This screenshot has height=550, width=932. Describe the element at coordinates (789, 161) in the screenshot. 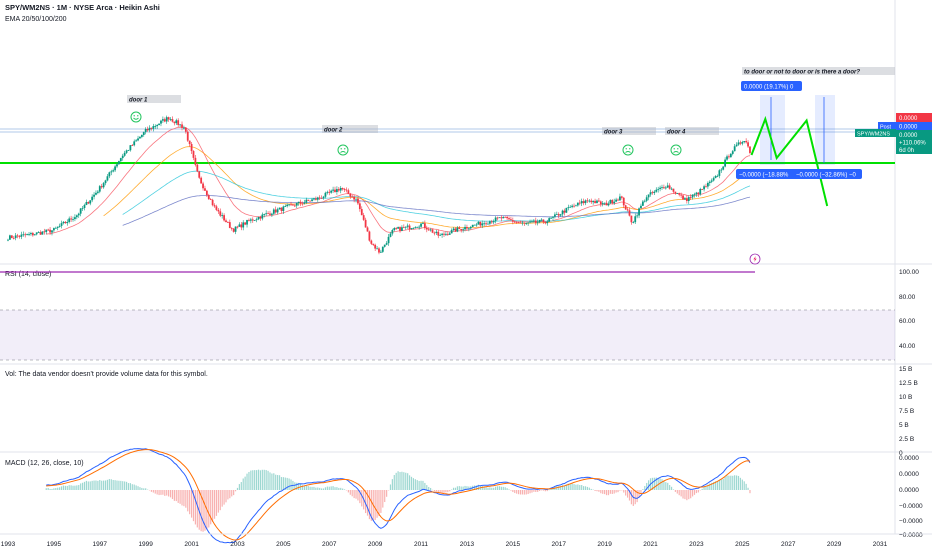

I see `projection-path` at that location.